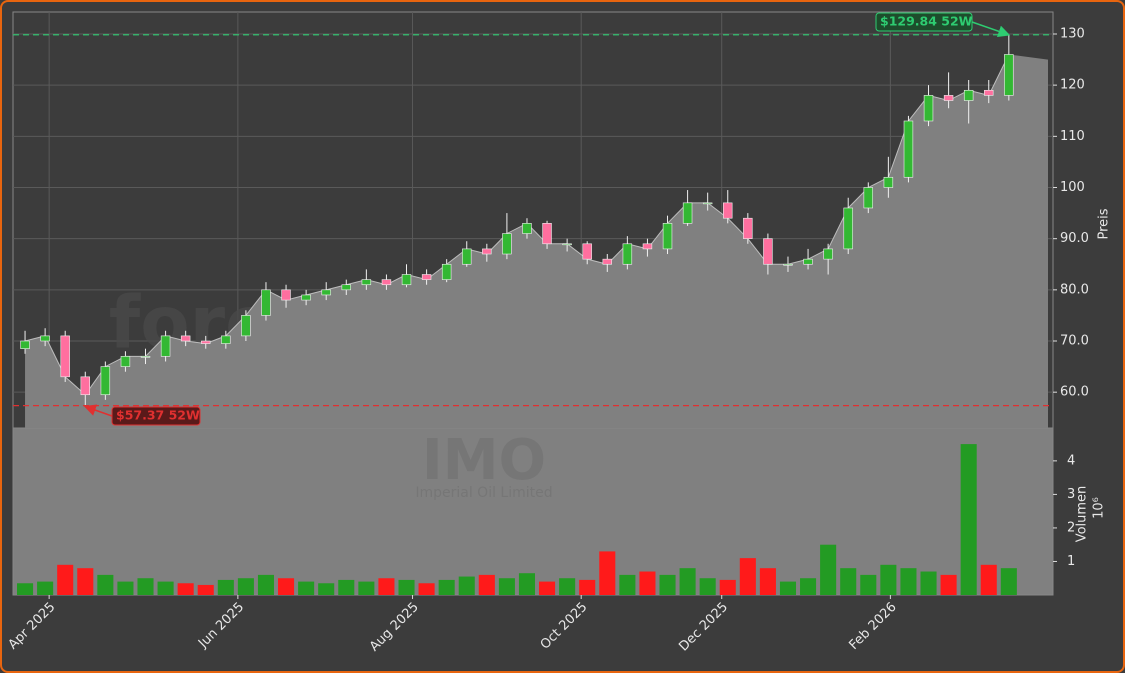 The width and height of the screenshot is (1125, 673). Describe the element at coordinates (32, 626) in the screenshot. I see `x-tick-label: Apr 2025` at that location.